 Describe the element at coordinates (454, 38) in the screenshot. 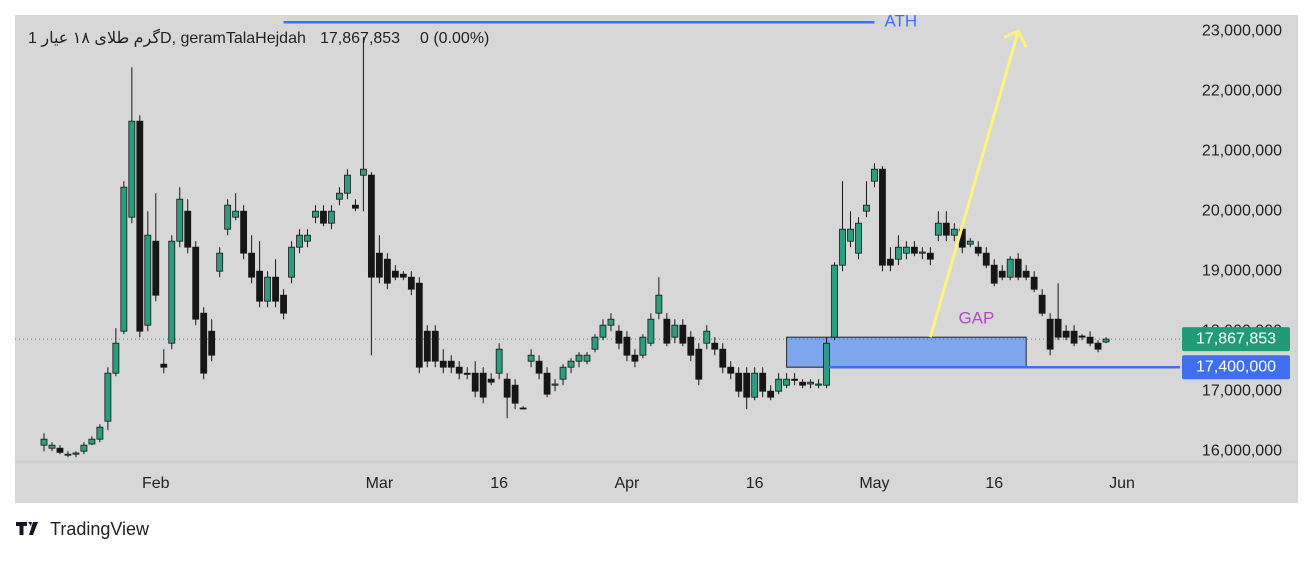

I see `legend-change: 0 (0.00%)` at that location.